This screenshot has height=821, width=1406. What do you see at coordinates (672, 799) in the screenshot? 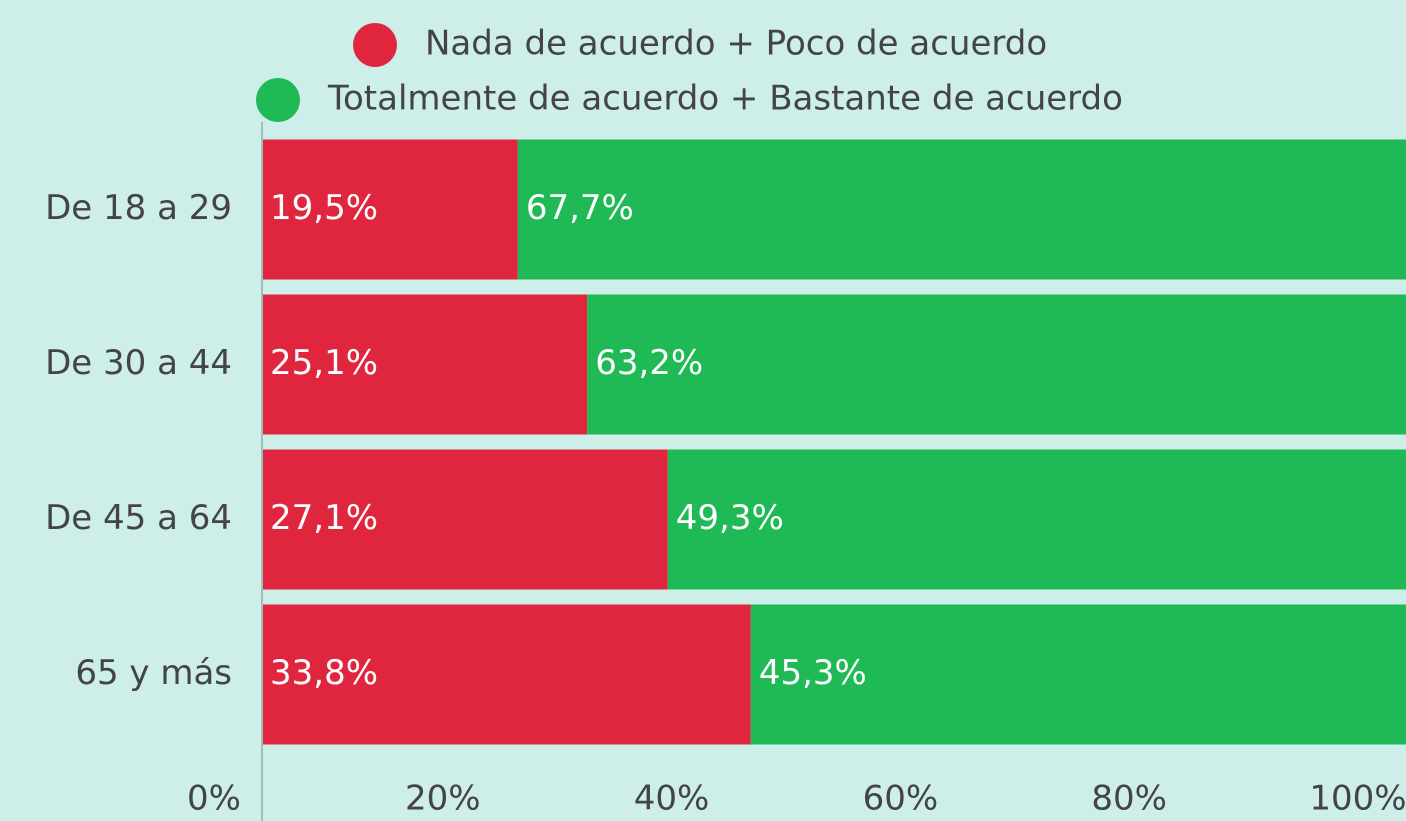
I see `x-tick-label: 40%` at bounding box center [672, 799].